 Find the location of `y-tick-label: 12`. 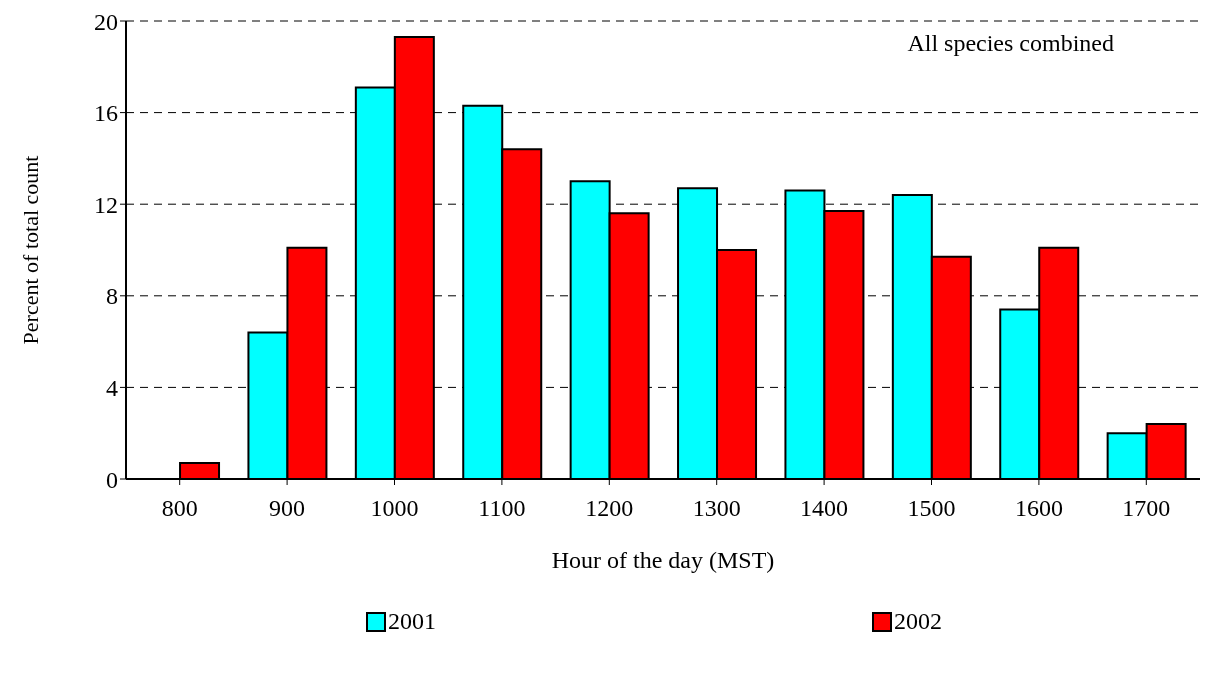

y-tick-label: 12 is located at coordinates (106, 204).